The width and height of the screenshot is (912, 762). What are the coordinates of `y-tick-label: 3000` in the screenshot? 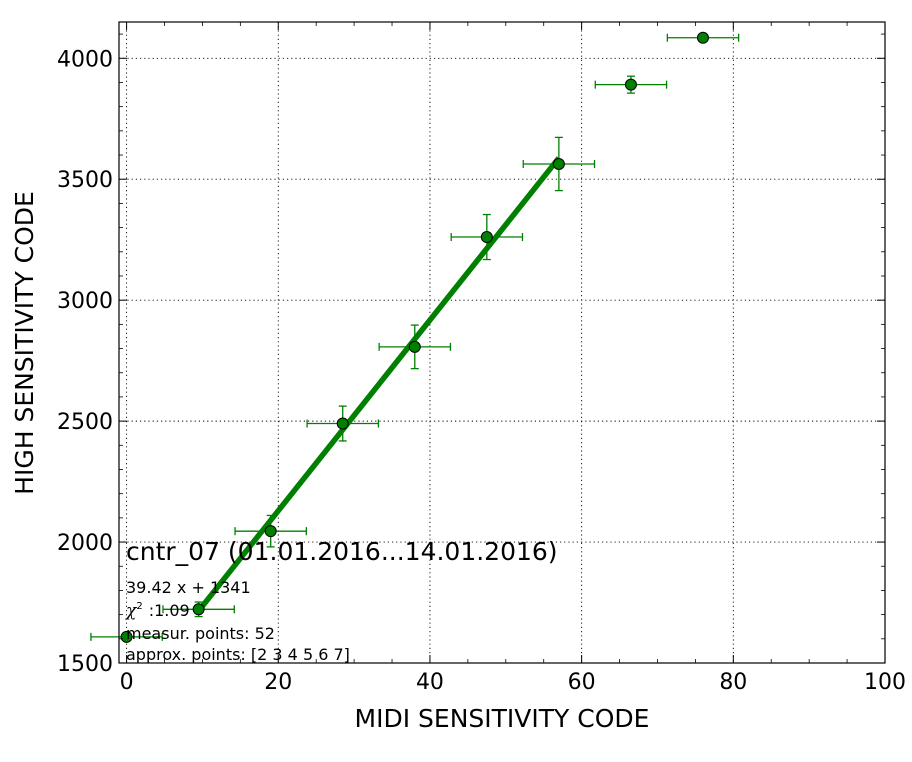 It's located at (85, 301).